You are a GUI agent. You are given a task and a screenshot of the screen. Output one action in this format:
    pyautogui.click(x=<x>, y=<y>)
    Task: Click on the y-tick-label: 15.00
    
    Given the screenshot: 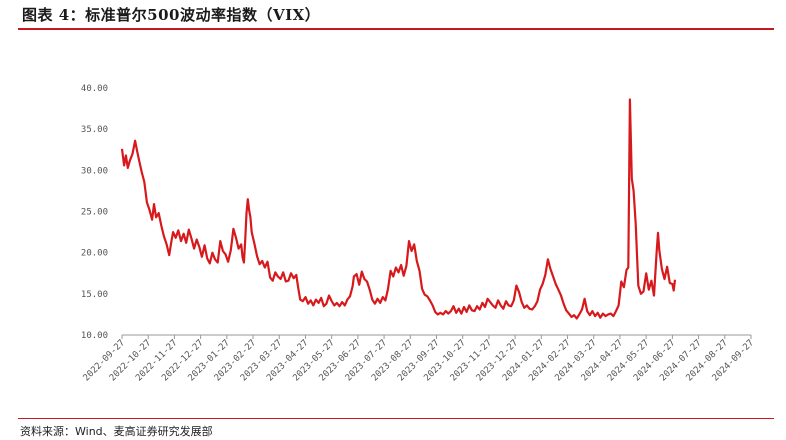 What is the action you would take?
    pyautogui.click(x=94, y=295)
    